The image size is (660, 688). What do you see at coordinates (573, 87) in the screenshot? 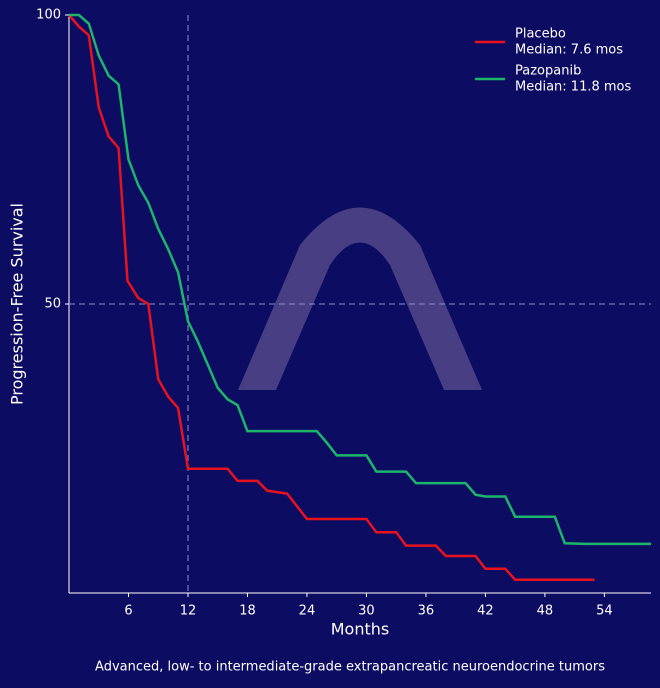
I see `legend-median: Median: 11.8 mos` at bounding box center [573, 87].